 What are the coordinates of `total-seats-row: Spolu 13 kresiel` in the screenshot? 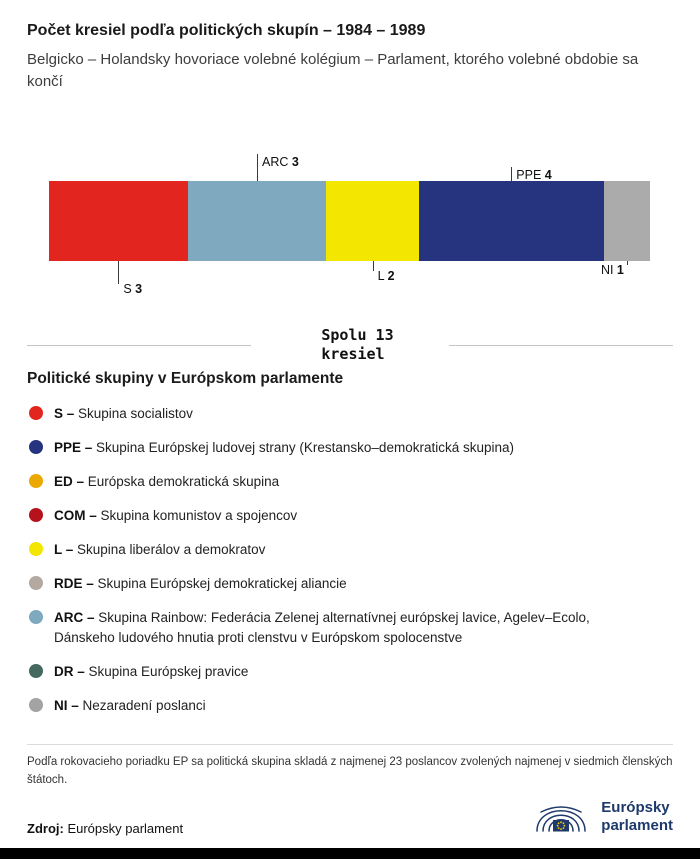 It's located at (350, 345).